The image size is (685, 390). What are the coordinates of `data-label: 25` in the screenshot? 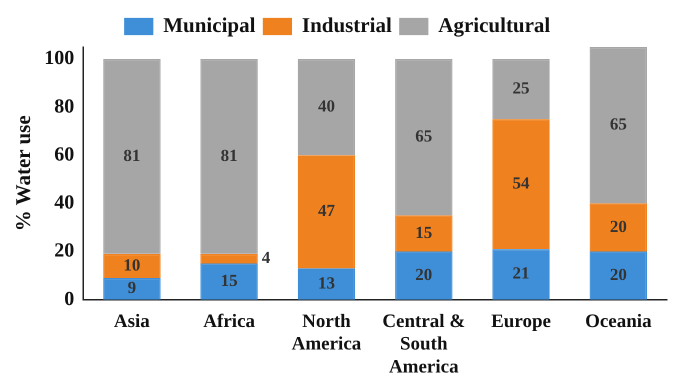 It's located at (521, 88).